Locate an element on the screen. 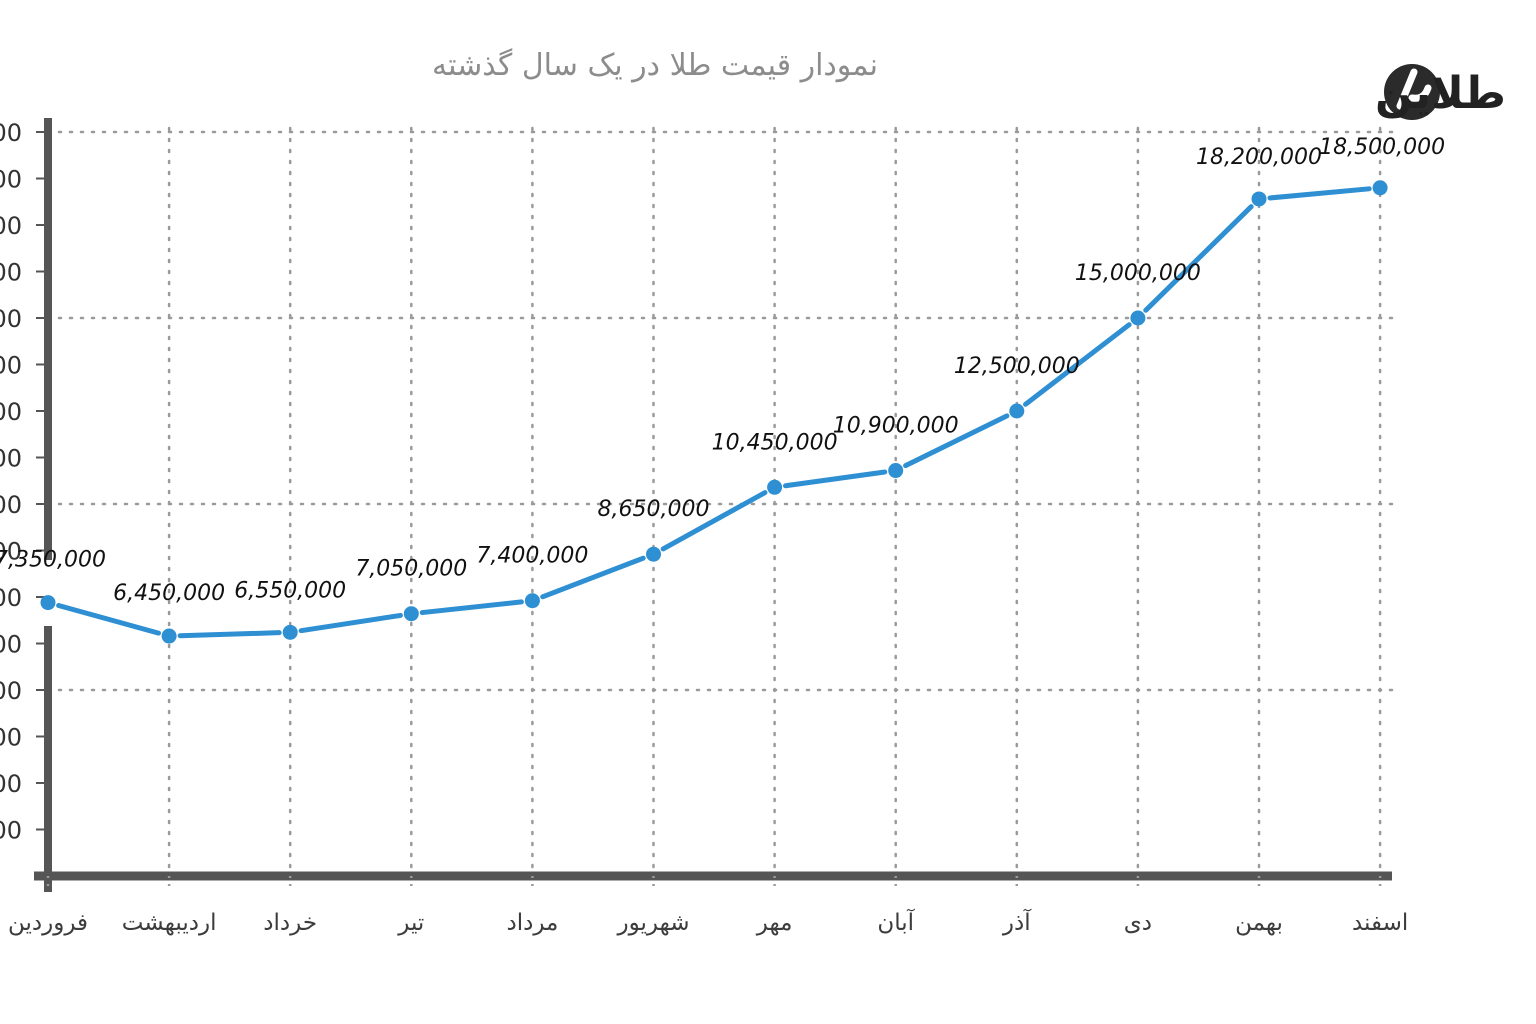 The image size is (1536, 1024). brand-name: طلاین is located at coordinates (1440, 93).